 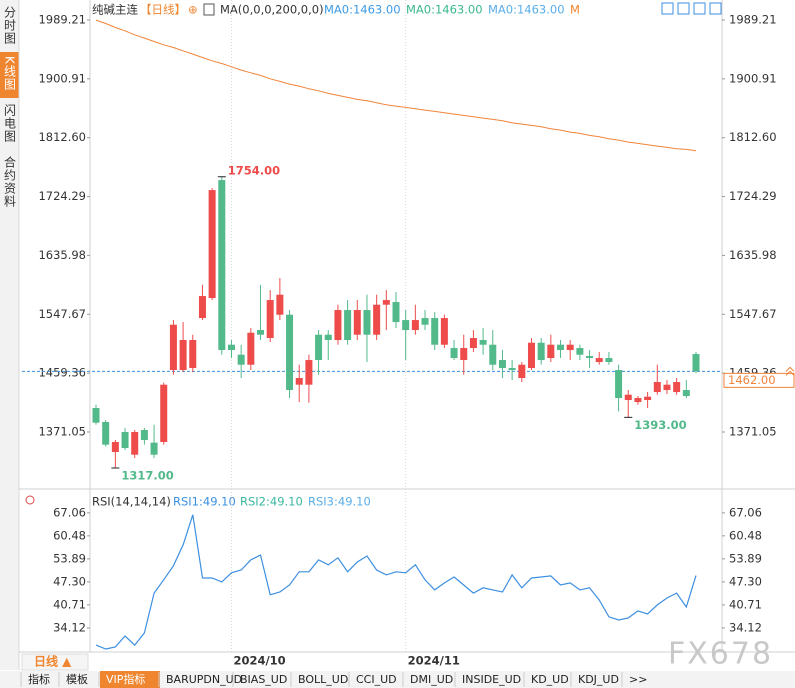 I want to click on extreme-label: 1393.00, so click(x=660, y=425).